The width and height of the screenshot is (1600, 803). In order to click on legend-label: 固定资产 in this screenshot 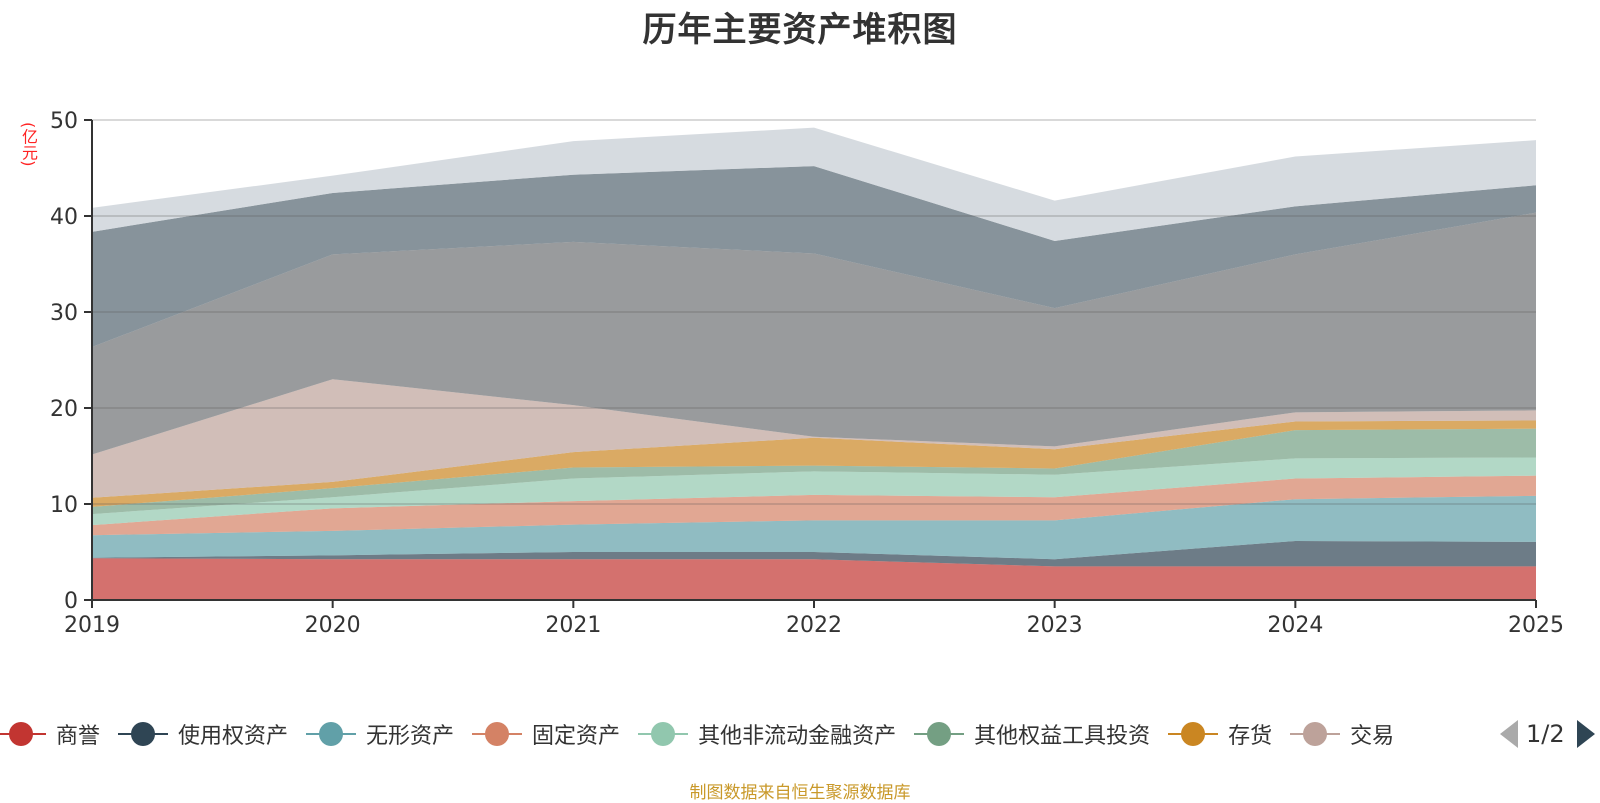, I will do `click(576, 736)`.